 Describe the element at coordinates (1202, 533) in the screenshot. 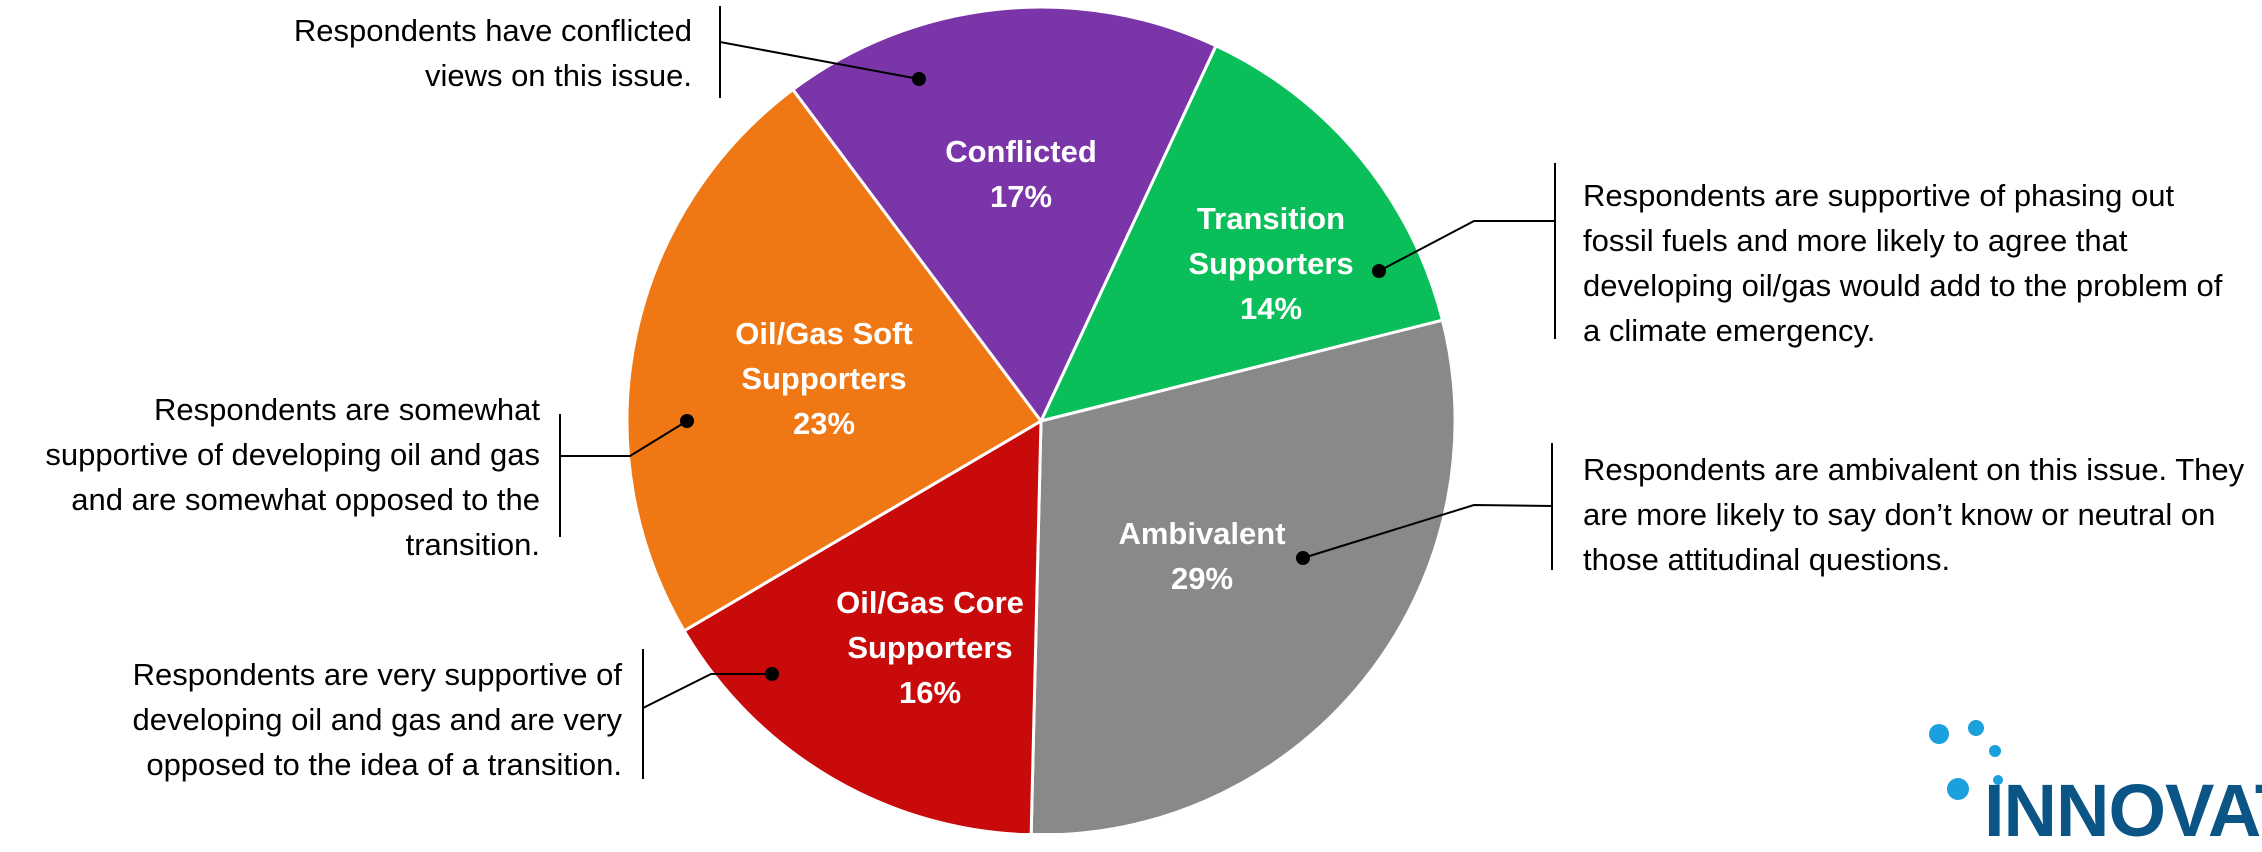

I see `category-label: Ambivalent` at that location.